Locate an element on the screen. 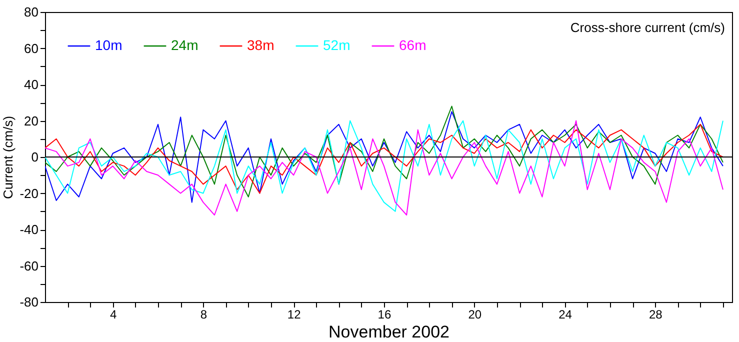 Image resolution: width=739 pixels, height=342 pixels. y-tick-label: 40 is located at coordinates (31, 84).